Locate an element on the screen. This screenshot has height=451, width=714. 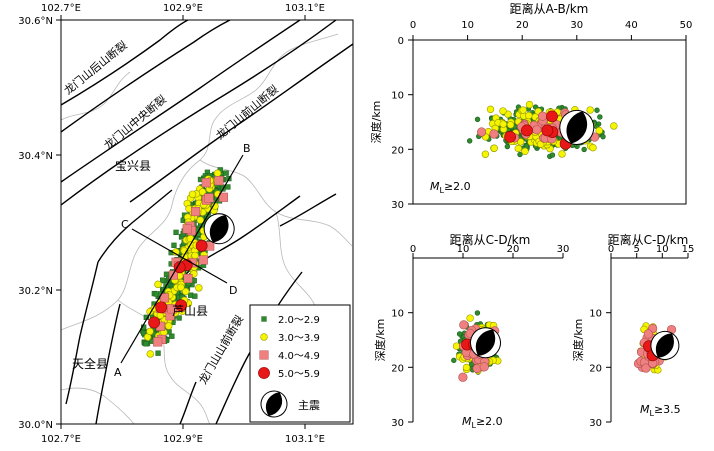
section-cd2-magnitude: ML≥3.5 is located at coordinates (660, 410).